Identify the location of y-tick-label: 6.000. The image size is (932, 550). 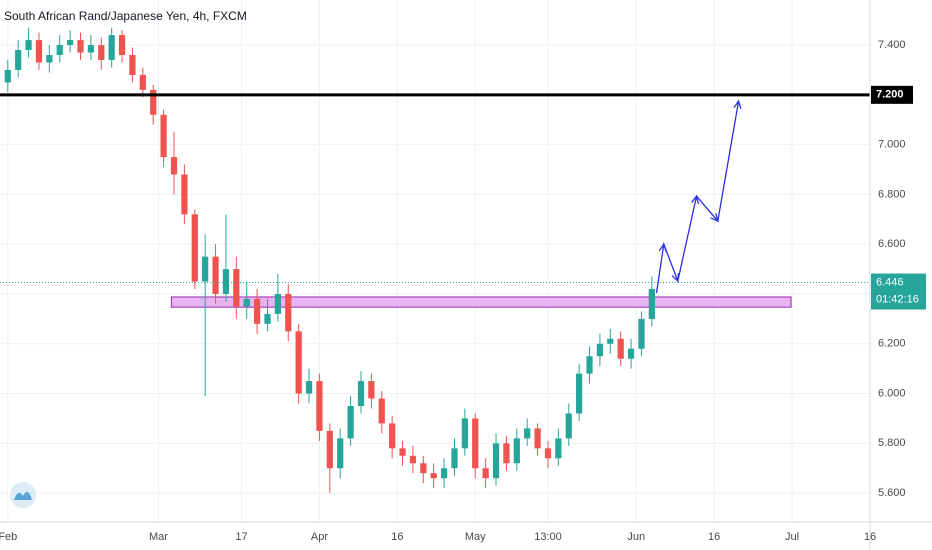
(892, 393).